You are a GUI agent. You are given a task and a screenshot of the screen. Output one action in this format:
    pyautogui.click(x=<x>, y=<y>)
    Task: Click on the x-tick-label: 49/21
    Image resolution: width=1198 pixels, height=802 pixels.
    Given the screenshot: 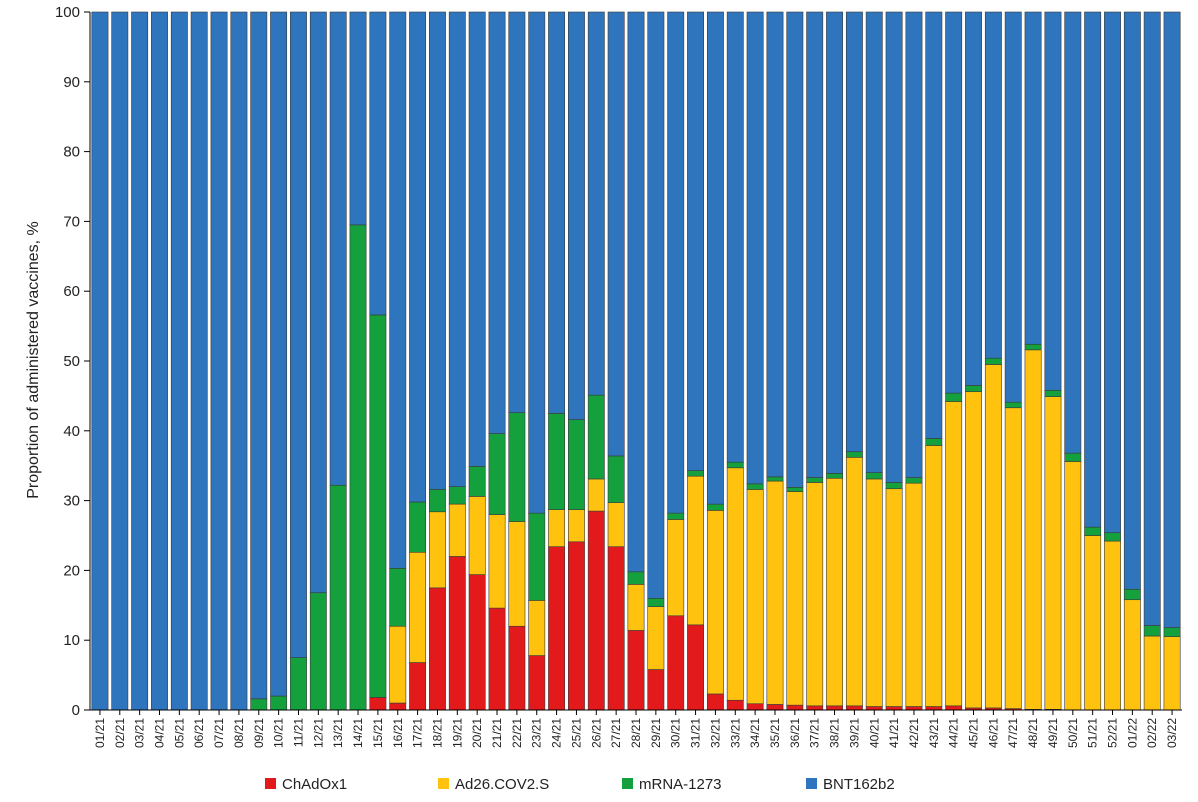 What is the action you would take?
    pyautogui.click(x=1053, y=733)
    